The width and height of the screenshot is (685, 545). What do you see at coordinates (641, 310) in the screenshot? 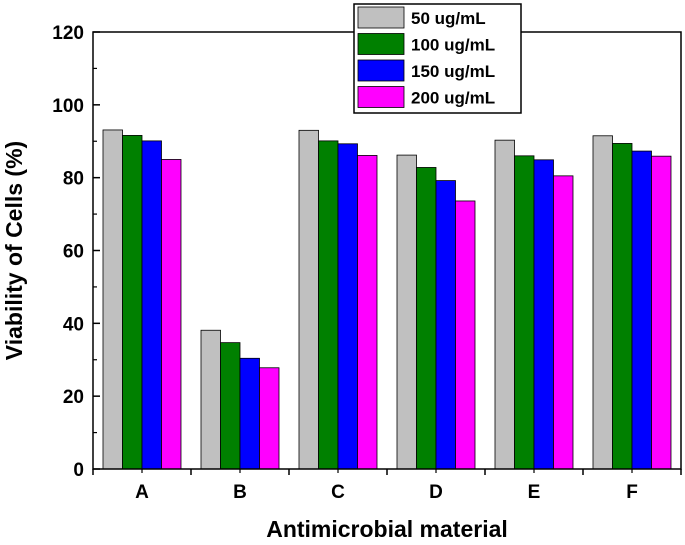
I see `bar-F-150-ug-ml` at bounding box center [641, 310].